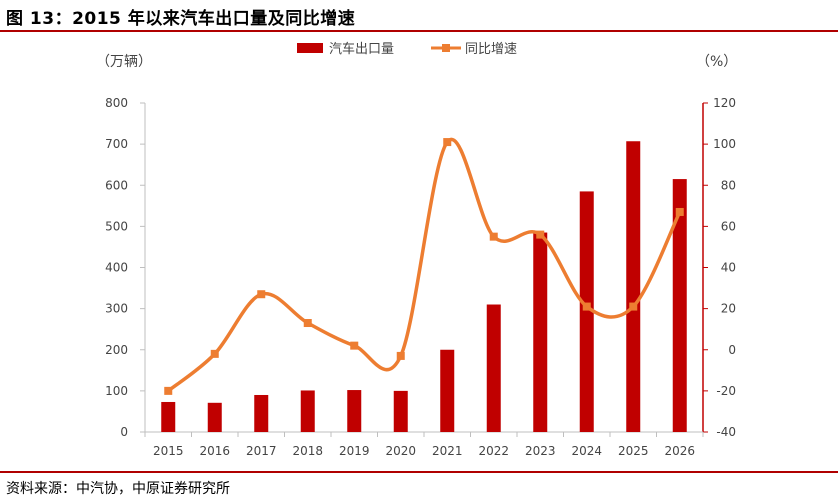  Describe the element at coordinates (419, 31) in the screenshot. I see `top-rule` at that location.